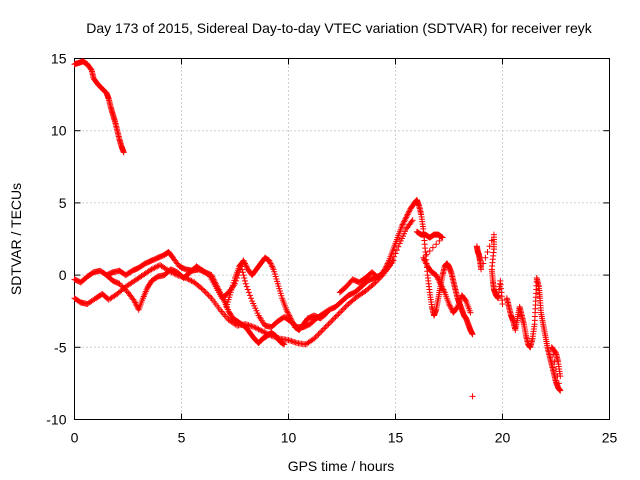 This screenshot has height=480, width=640. What do you see at coordinates (63, 203) in the screenshot?
I see `y-tick-label: 5` at bounding box center [63, 203].